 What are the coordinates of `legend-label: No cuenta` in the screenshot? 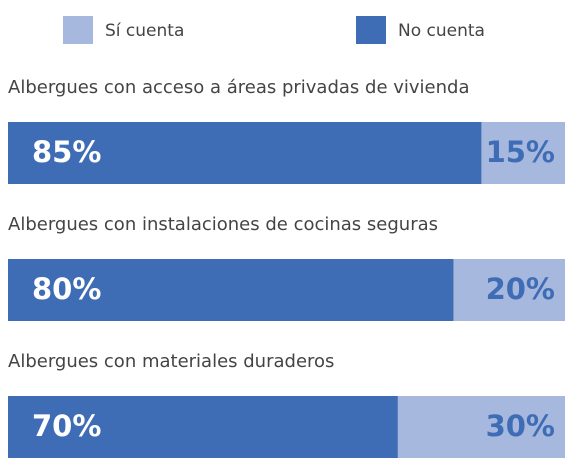 It's located at (441, 31).